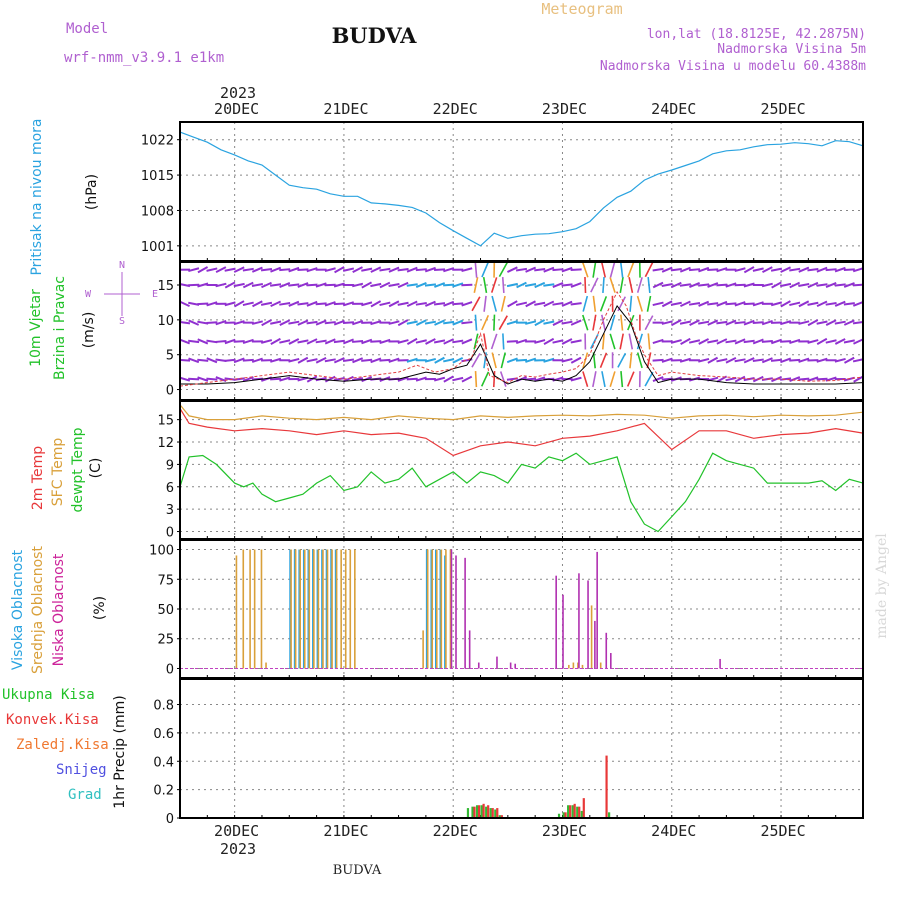 Image resolution: width=900 pixels, height=900 pixels. What do you see at coordinates (62, 745) in the screenshot?
I see `legend-zaledj-kisa: Zaledj.Kisa` at bounding box center [62, 745].